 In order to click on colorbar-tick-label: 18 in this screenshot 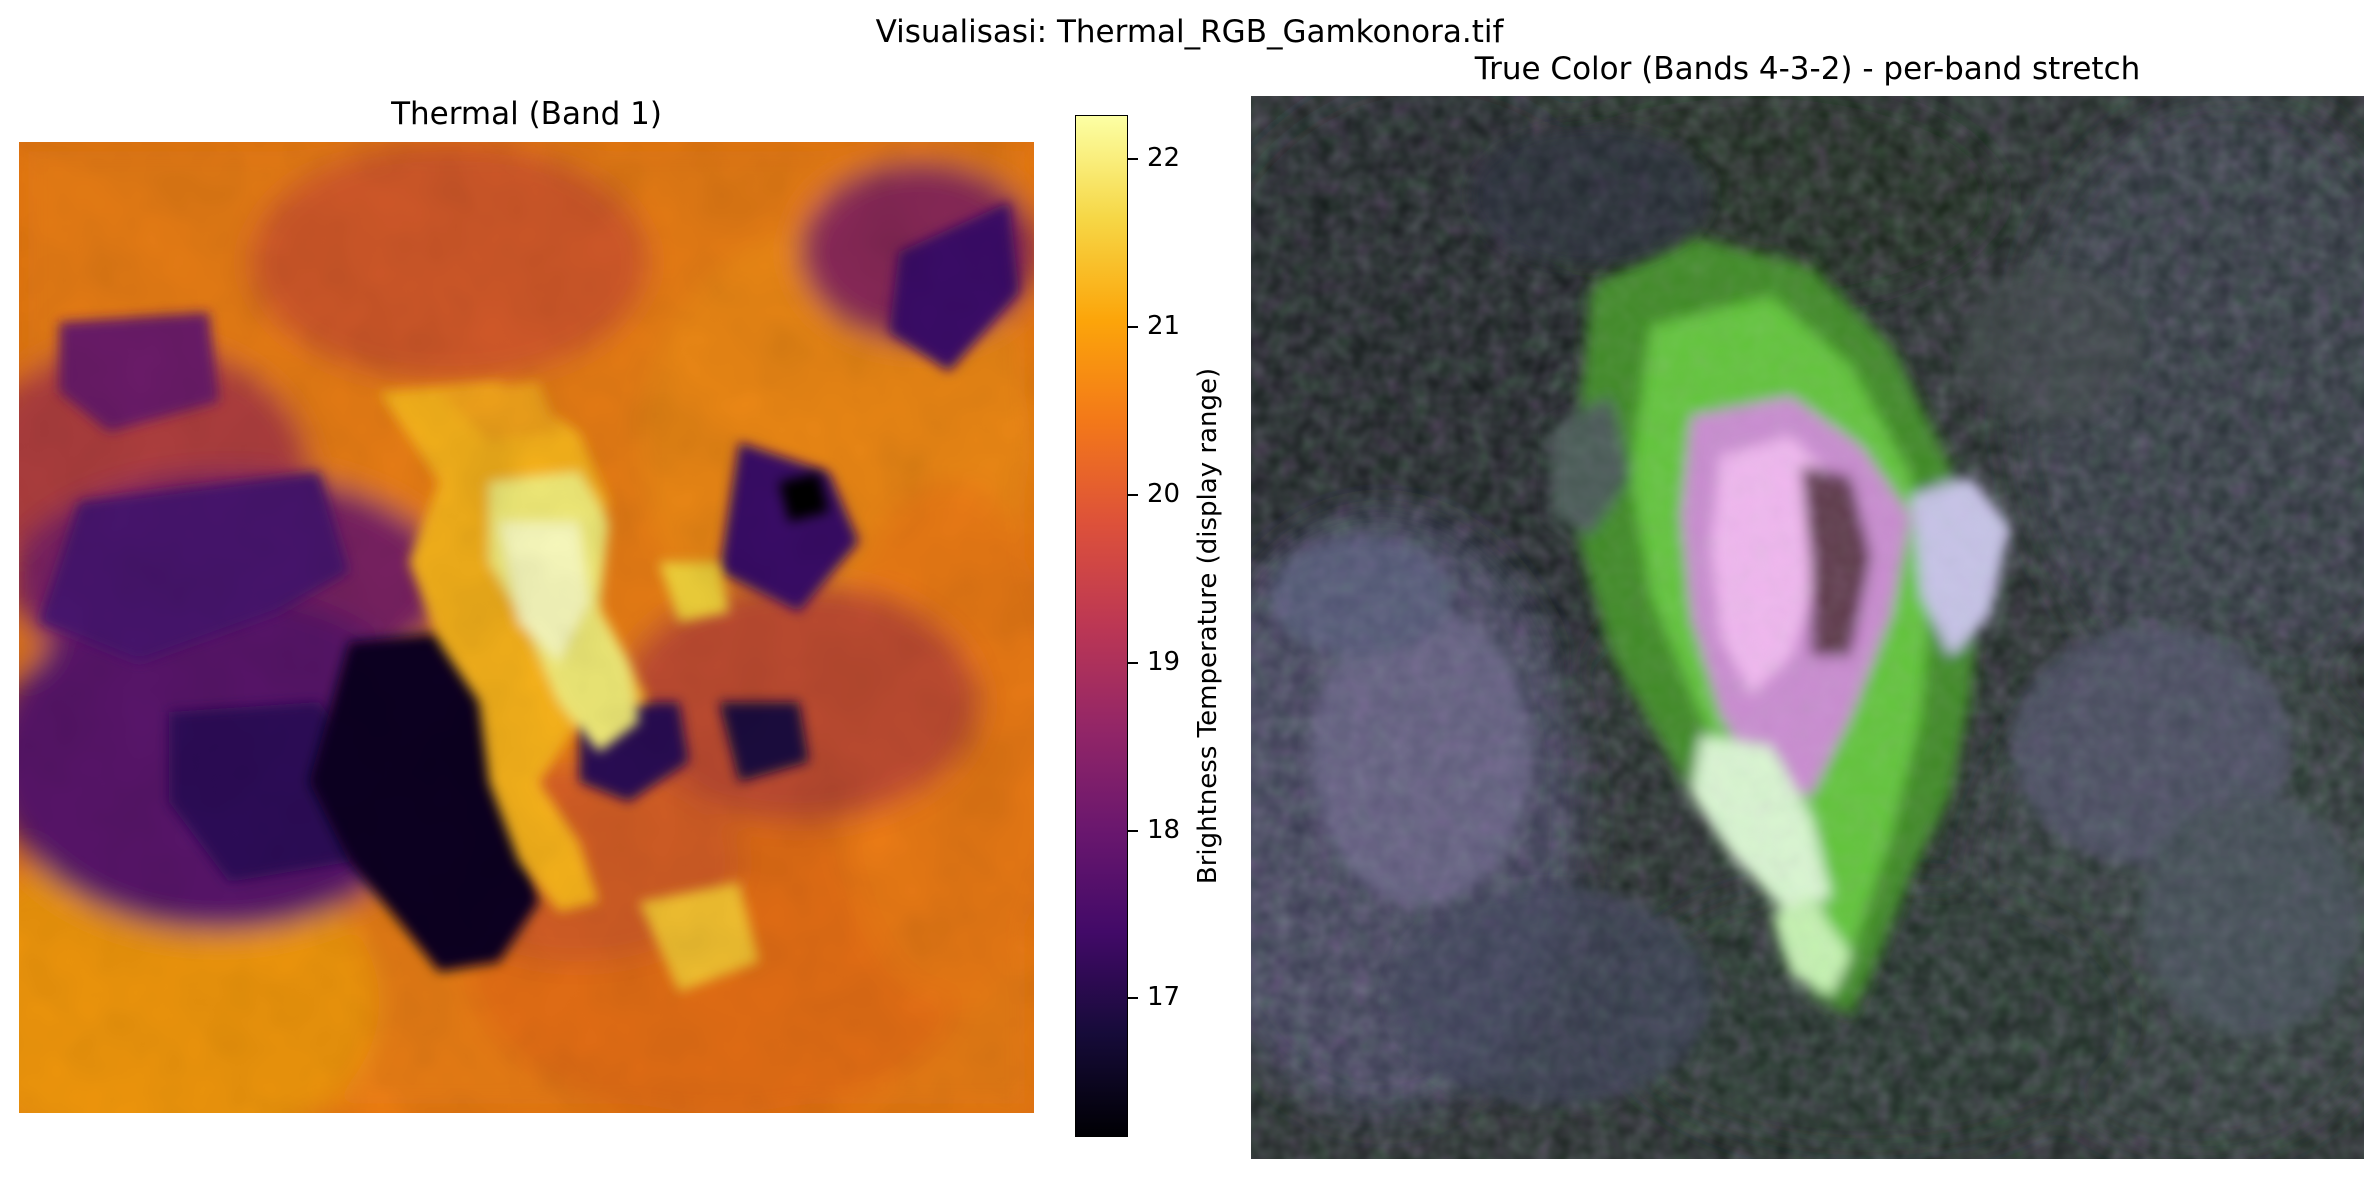, I will do `click(1164, 830)`.